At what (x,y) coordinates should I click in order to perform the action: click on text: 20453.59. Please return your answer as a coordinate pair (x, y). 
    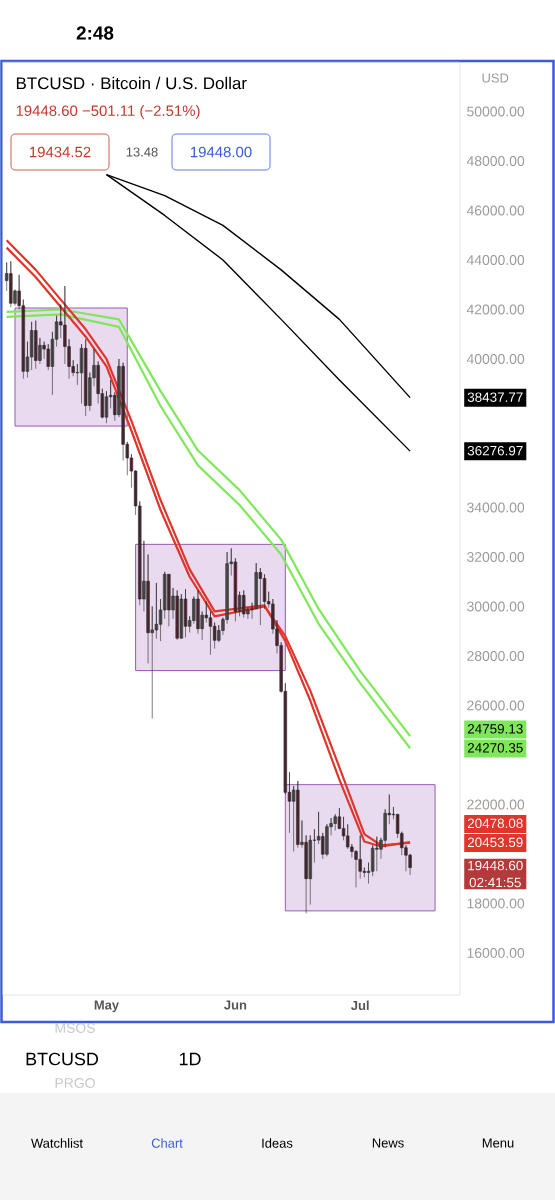
    Looking at the image, I should click on (495, 842).